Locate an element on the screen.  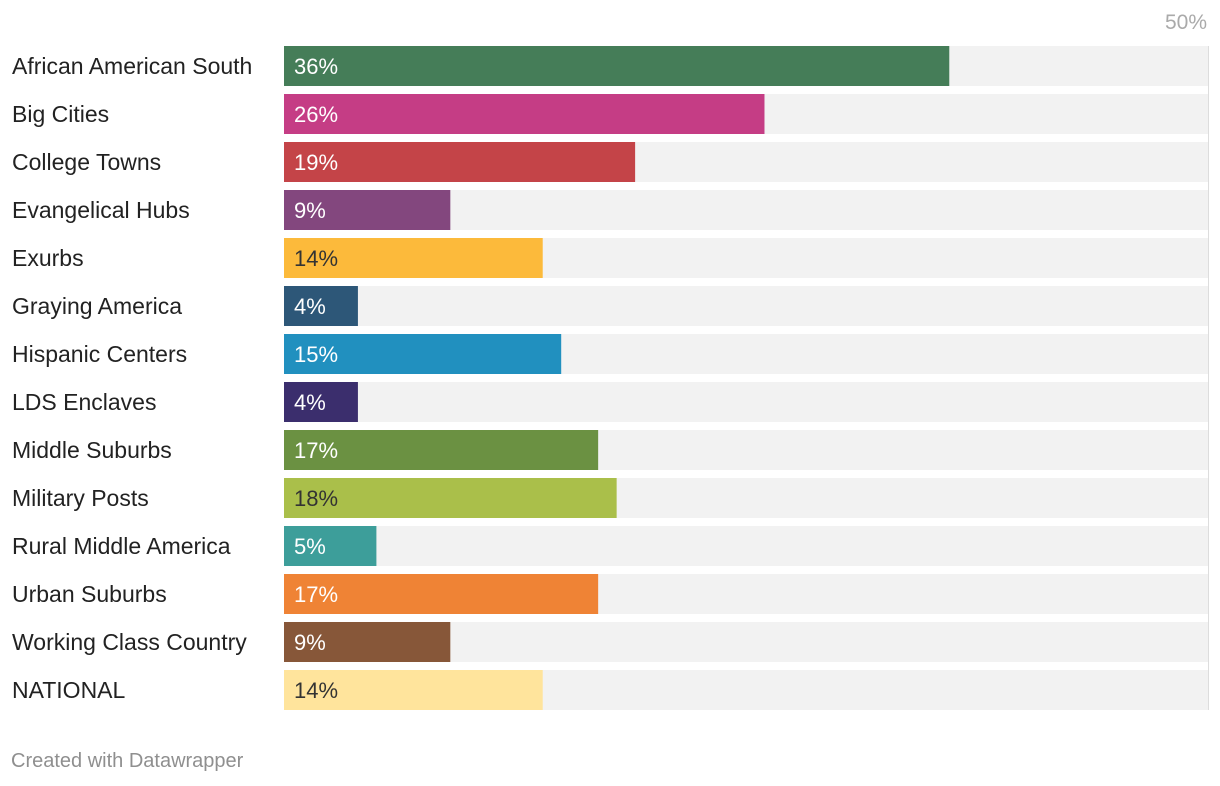
axis-max-label: 50% is located at coordinates (1186, 22).